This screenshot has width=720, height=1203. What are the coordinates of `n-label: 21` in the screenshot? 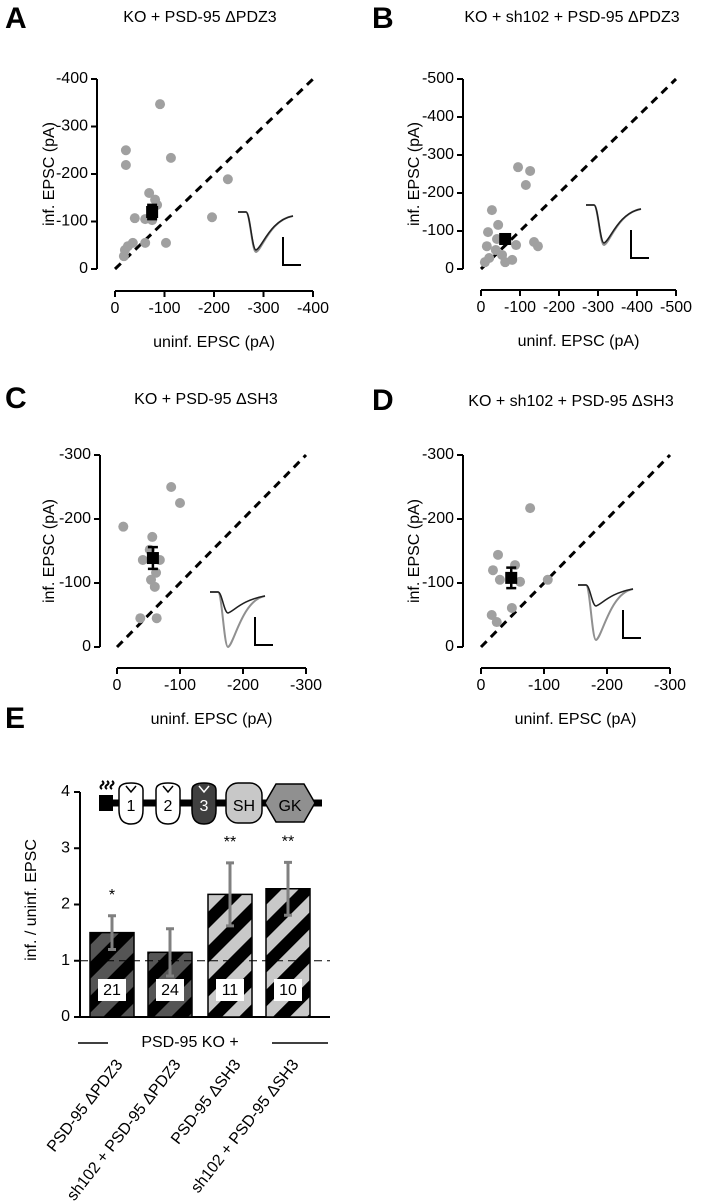 It's located at (112, 990).